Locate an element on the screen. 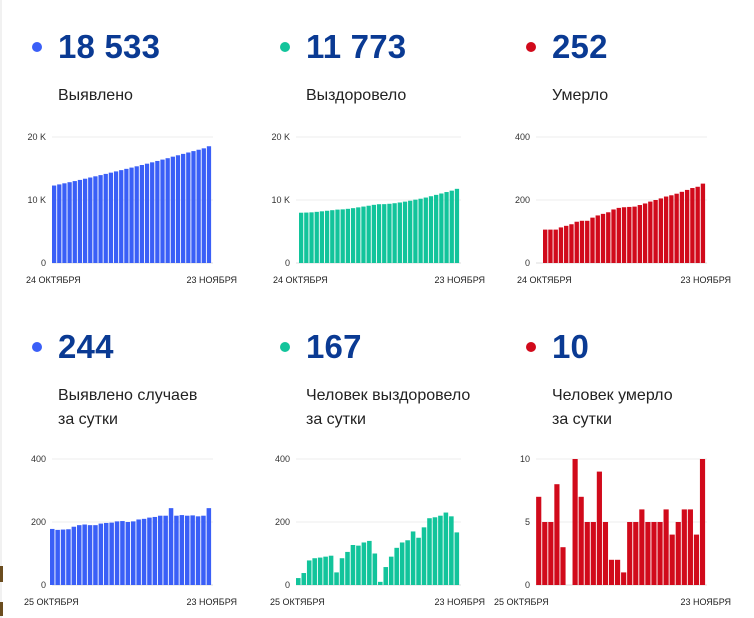  chart-deaths-daily: 0 5 10 25 ОКТЯБРЯ 23 НОЯБРЯ is located at coordinates (616, 533).